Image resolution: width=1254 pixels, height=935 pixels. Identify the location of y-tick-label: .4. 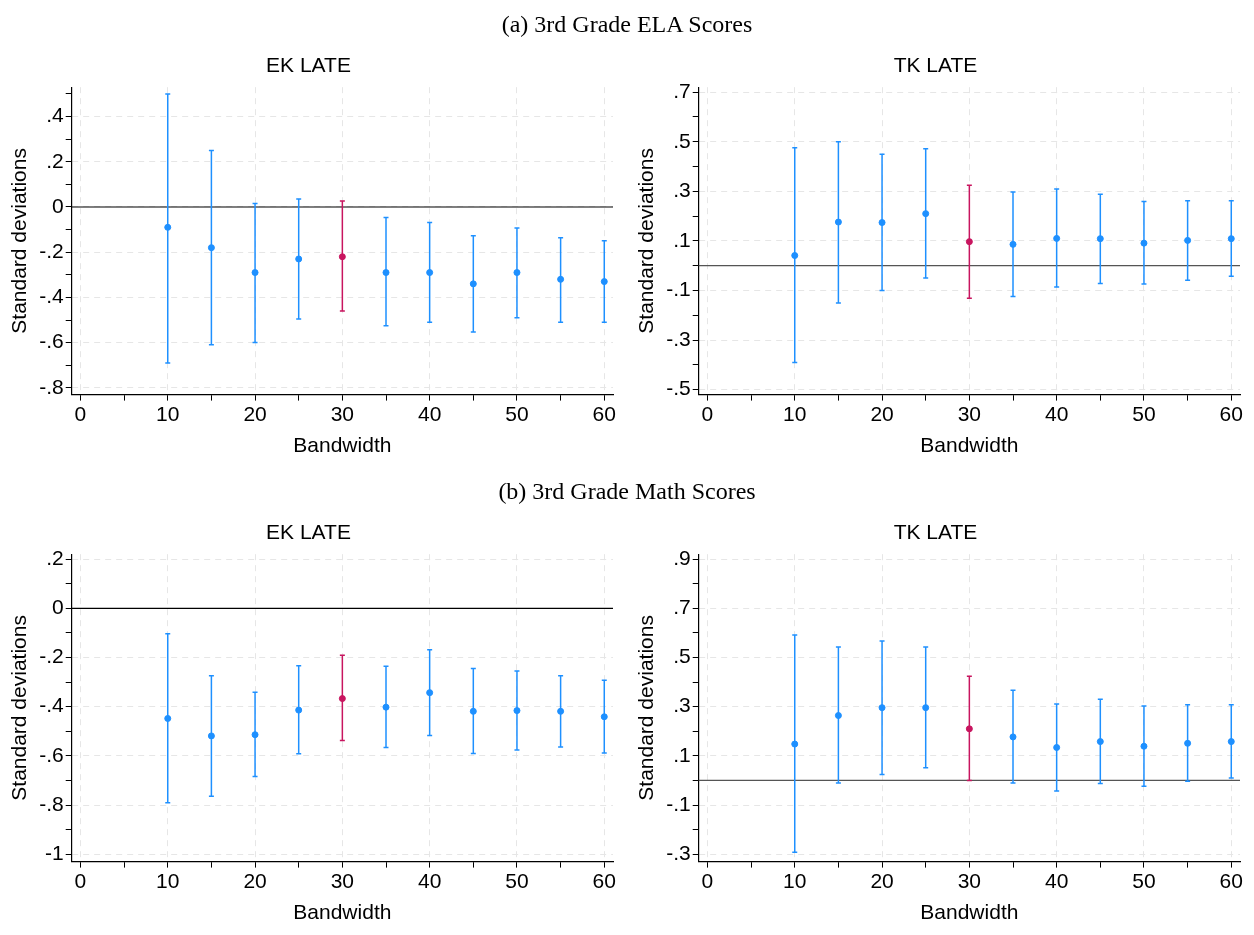
(55, 115).